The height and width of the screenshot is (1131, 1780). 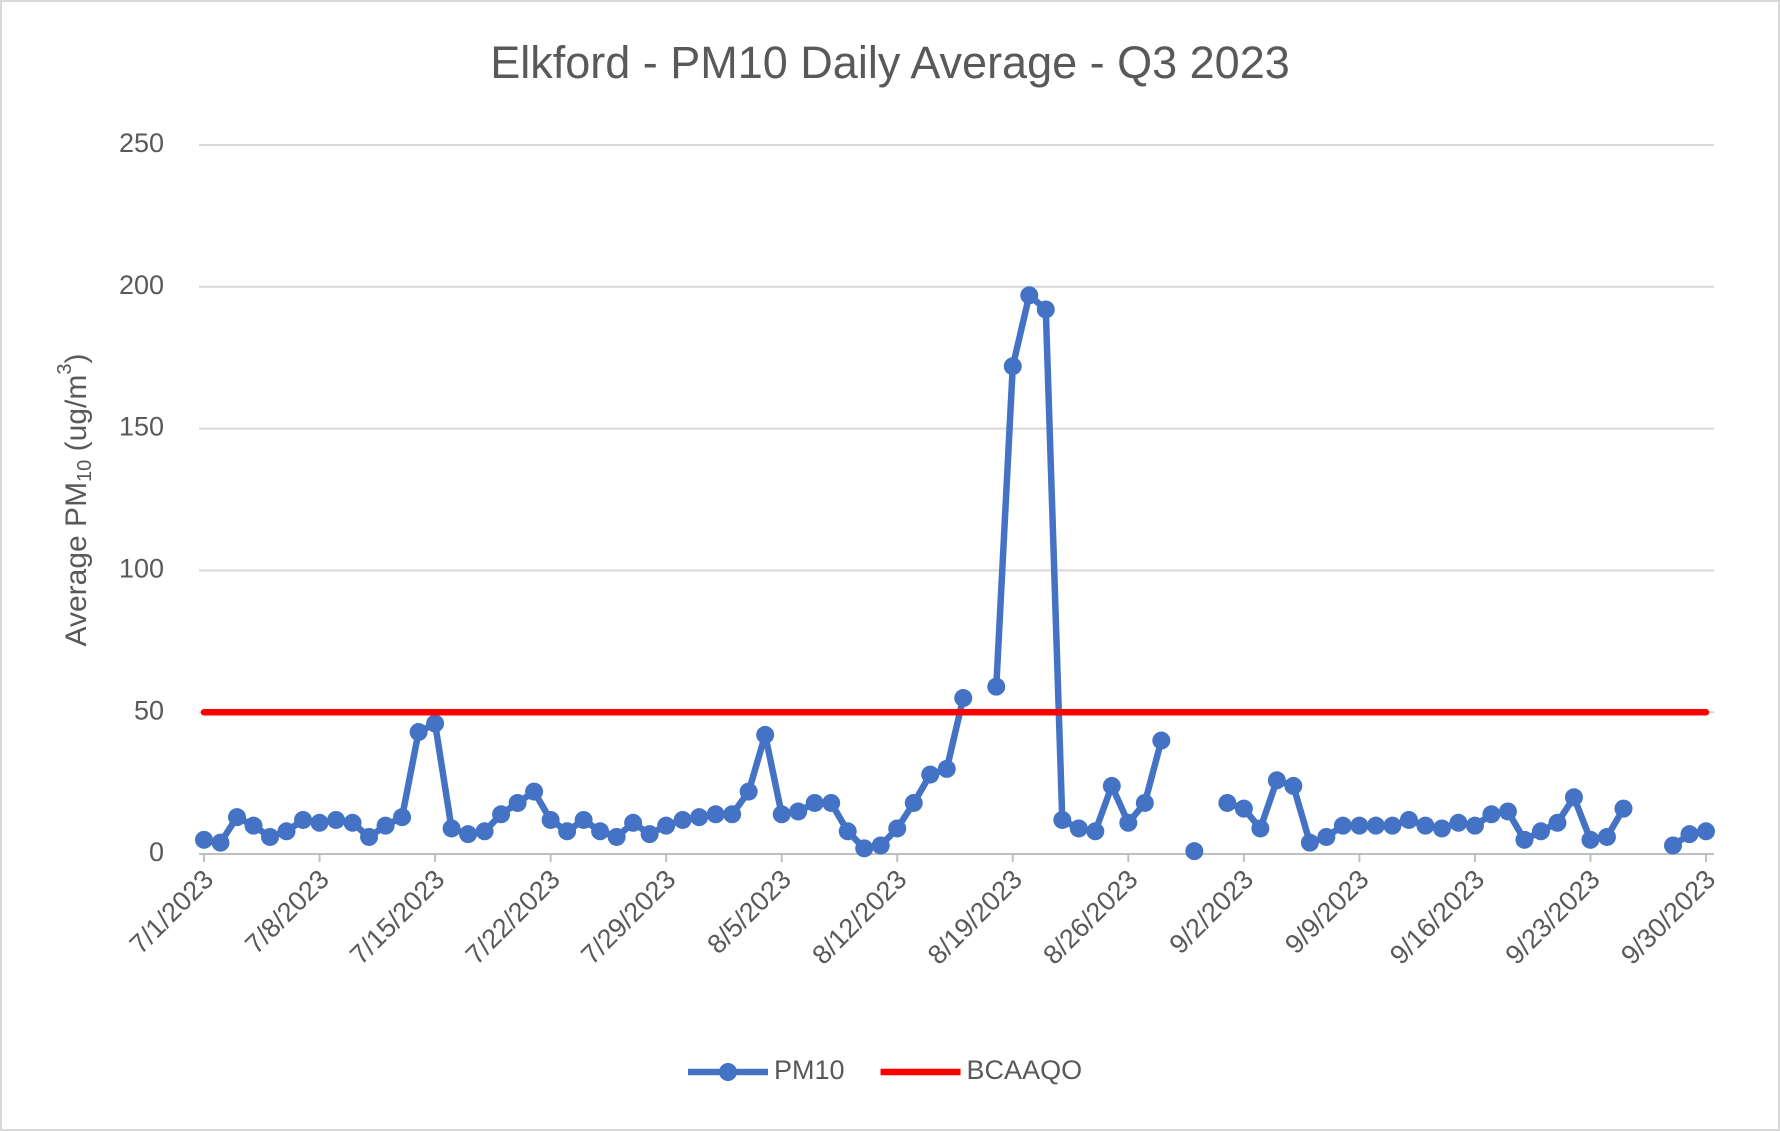 I want to click on y-tick-label: 0, so click(x=156, y=852).